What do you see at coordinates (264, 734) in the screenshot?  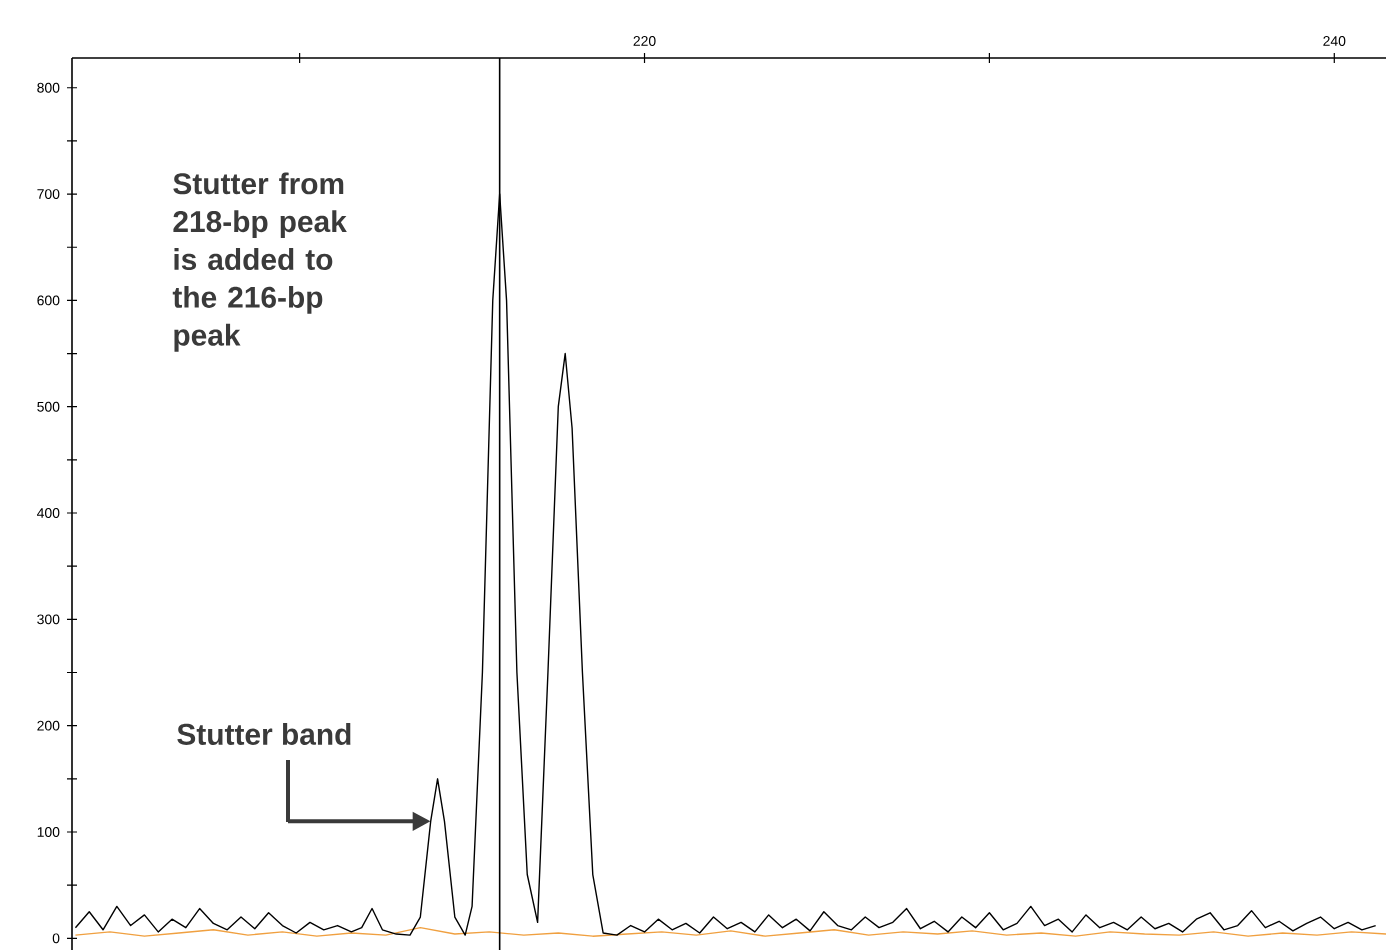 I see `annotation: Stutter band` at bounding box center [264, 734].